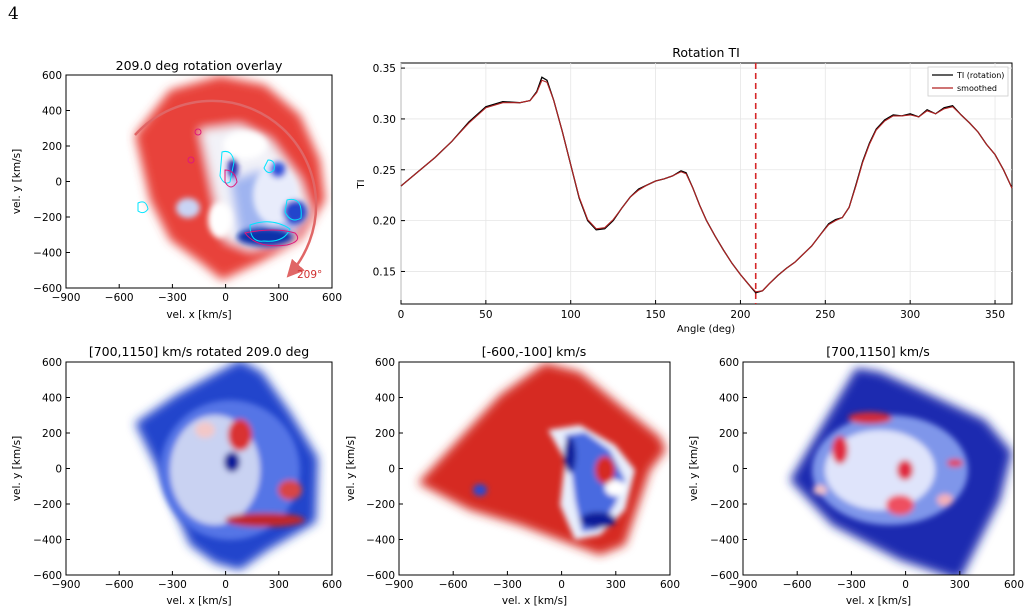 The width and height of the screenshot is (1028, 615). I want to click on ti-ytick-label: 0.15, so click(384, 272).